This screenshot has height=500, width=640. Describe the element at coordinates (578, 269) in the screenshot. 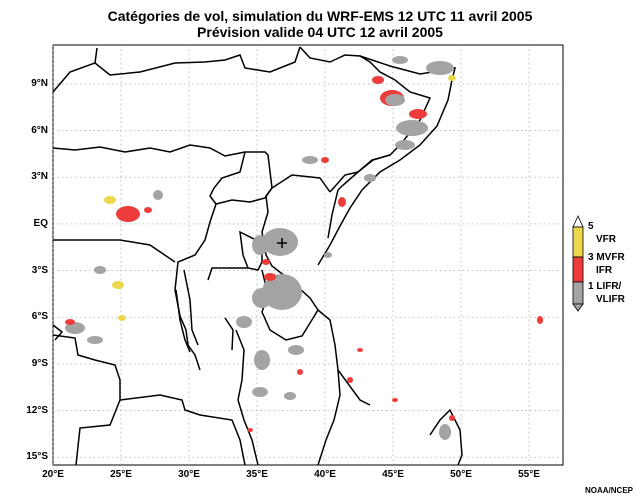

I see `legend-ifr-swatch` at that location.